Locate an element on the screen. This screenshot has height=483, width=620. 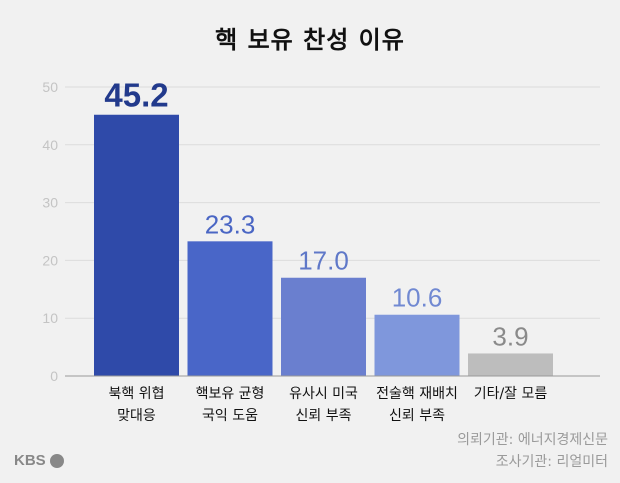
y-tick-label: 10 is located at coordinates (50, 318).